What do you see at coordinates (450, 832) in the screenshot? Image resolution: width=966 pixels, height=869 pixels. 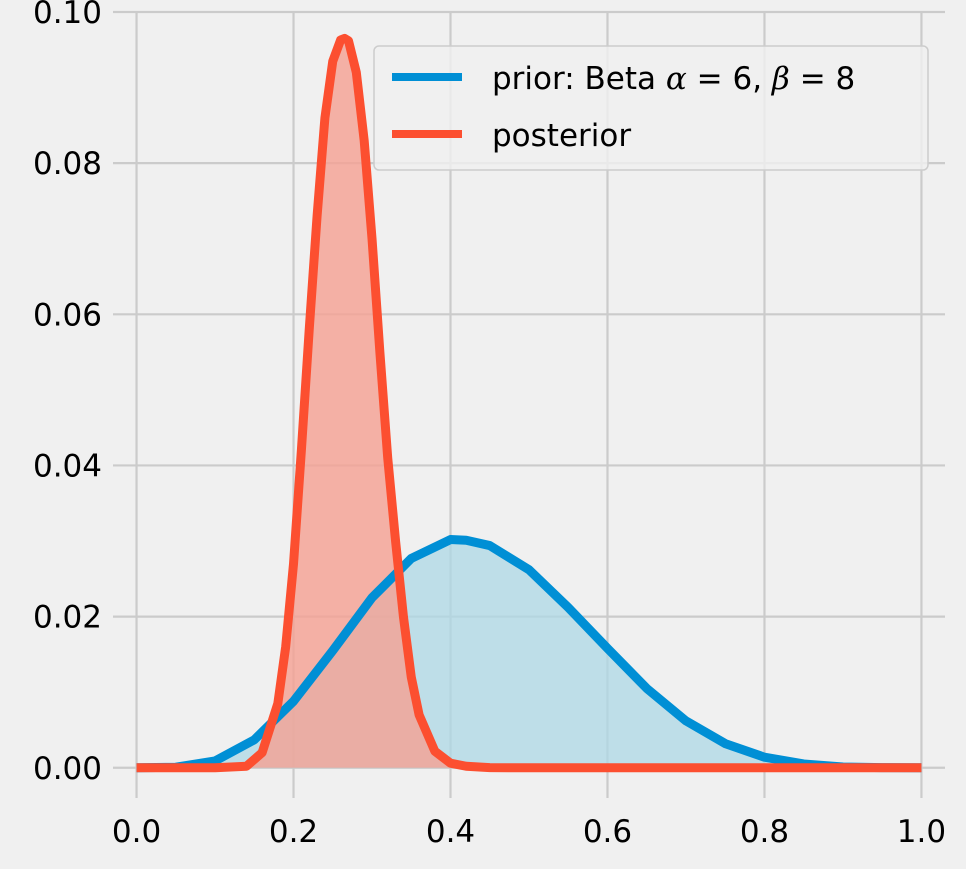 I see `x-tick-label: 0.4` at bounding box center [450, 832].